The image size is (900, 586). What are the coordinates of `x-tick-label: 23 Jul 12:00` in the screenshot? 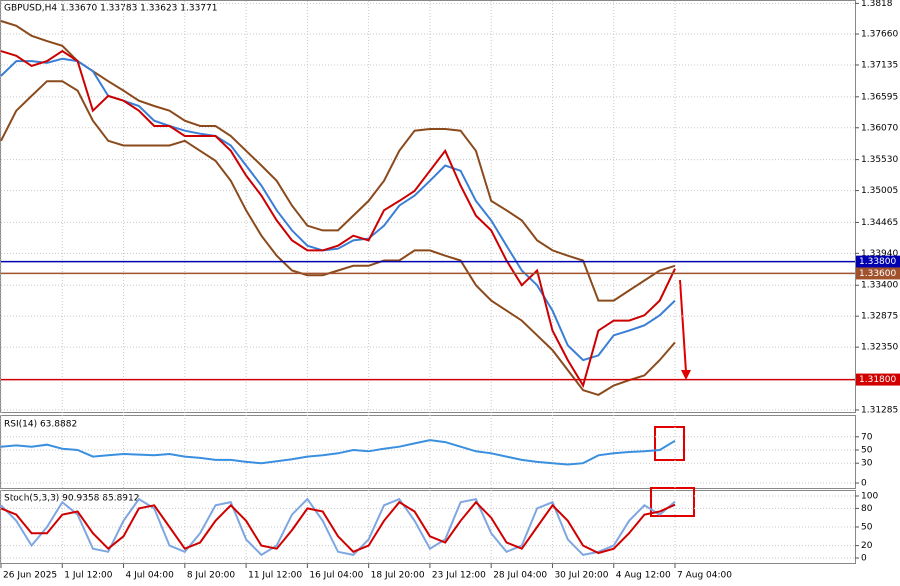 It's located at (459, 576).